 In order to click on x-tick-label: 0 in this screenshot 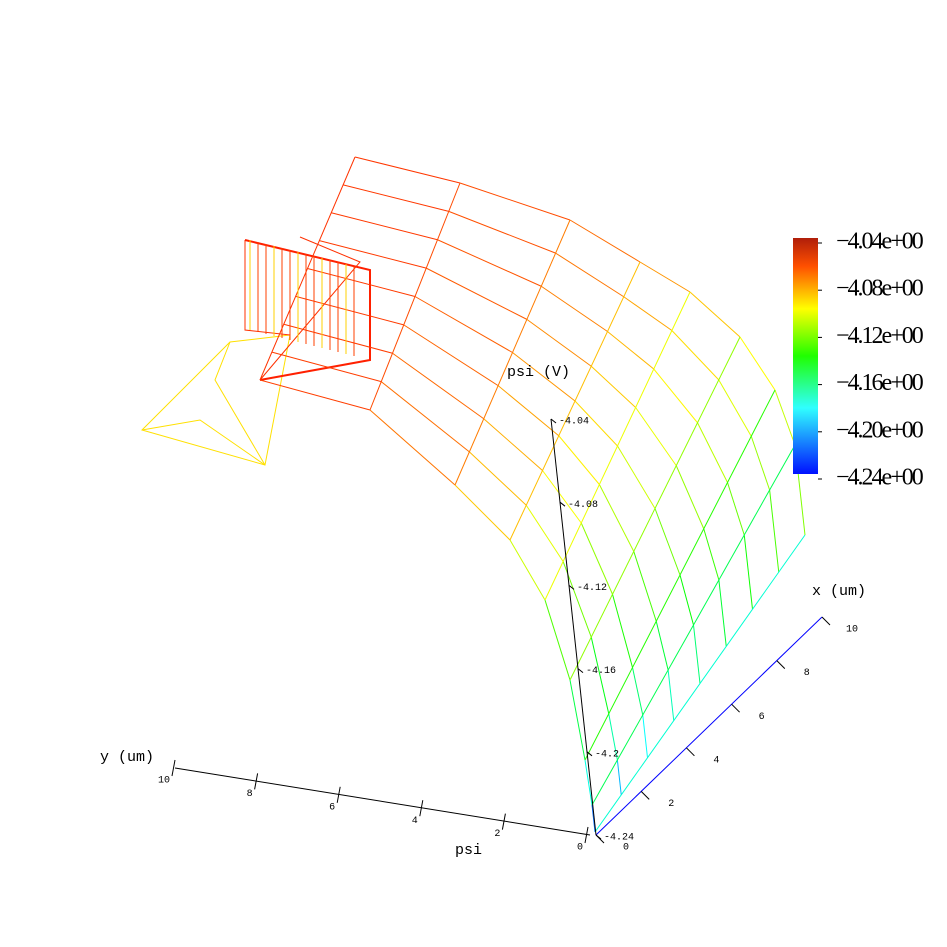, I will do `click(626, 848)`.